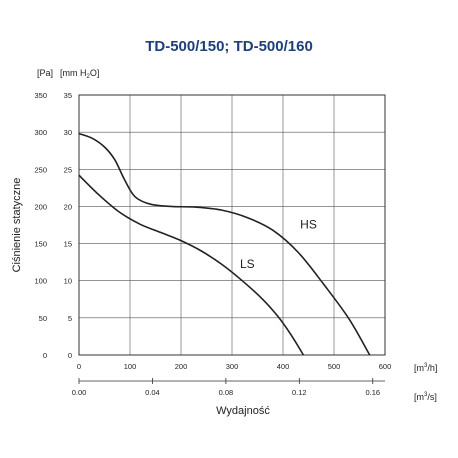 Image resolution: width=458 pixels, height=458 pixels. I want to click on y-tick-pa: 100, so click(40, 281).